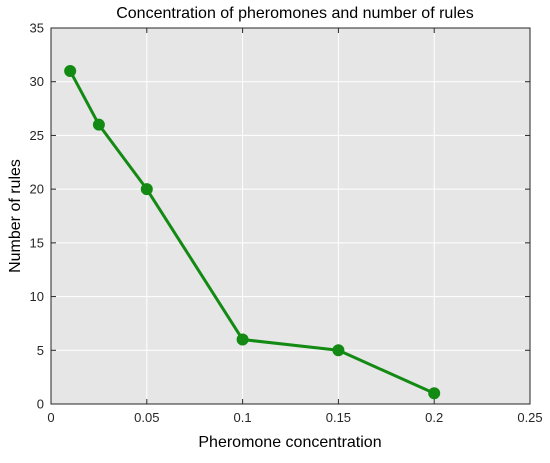 The image size is (550, 463). I want to click on x-tick-label: 0, so click(50, 417).